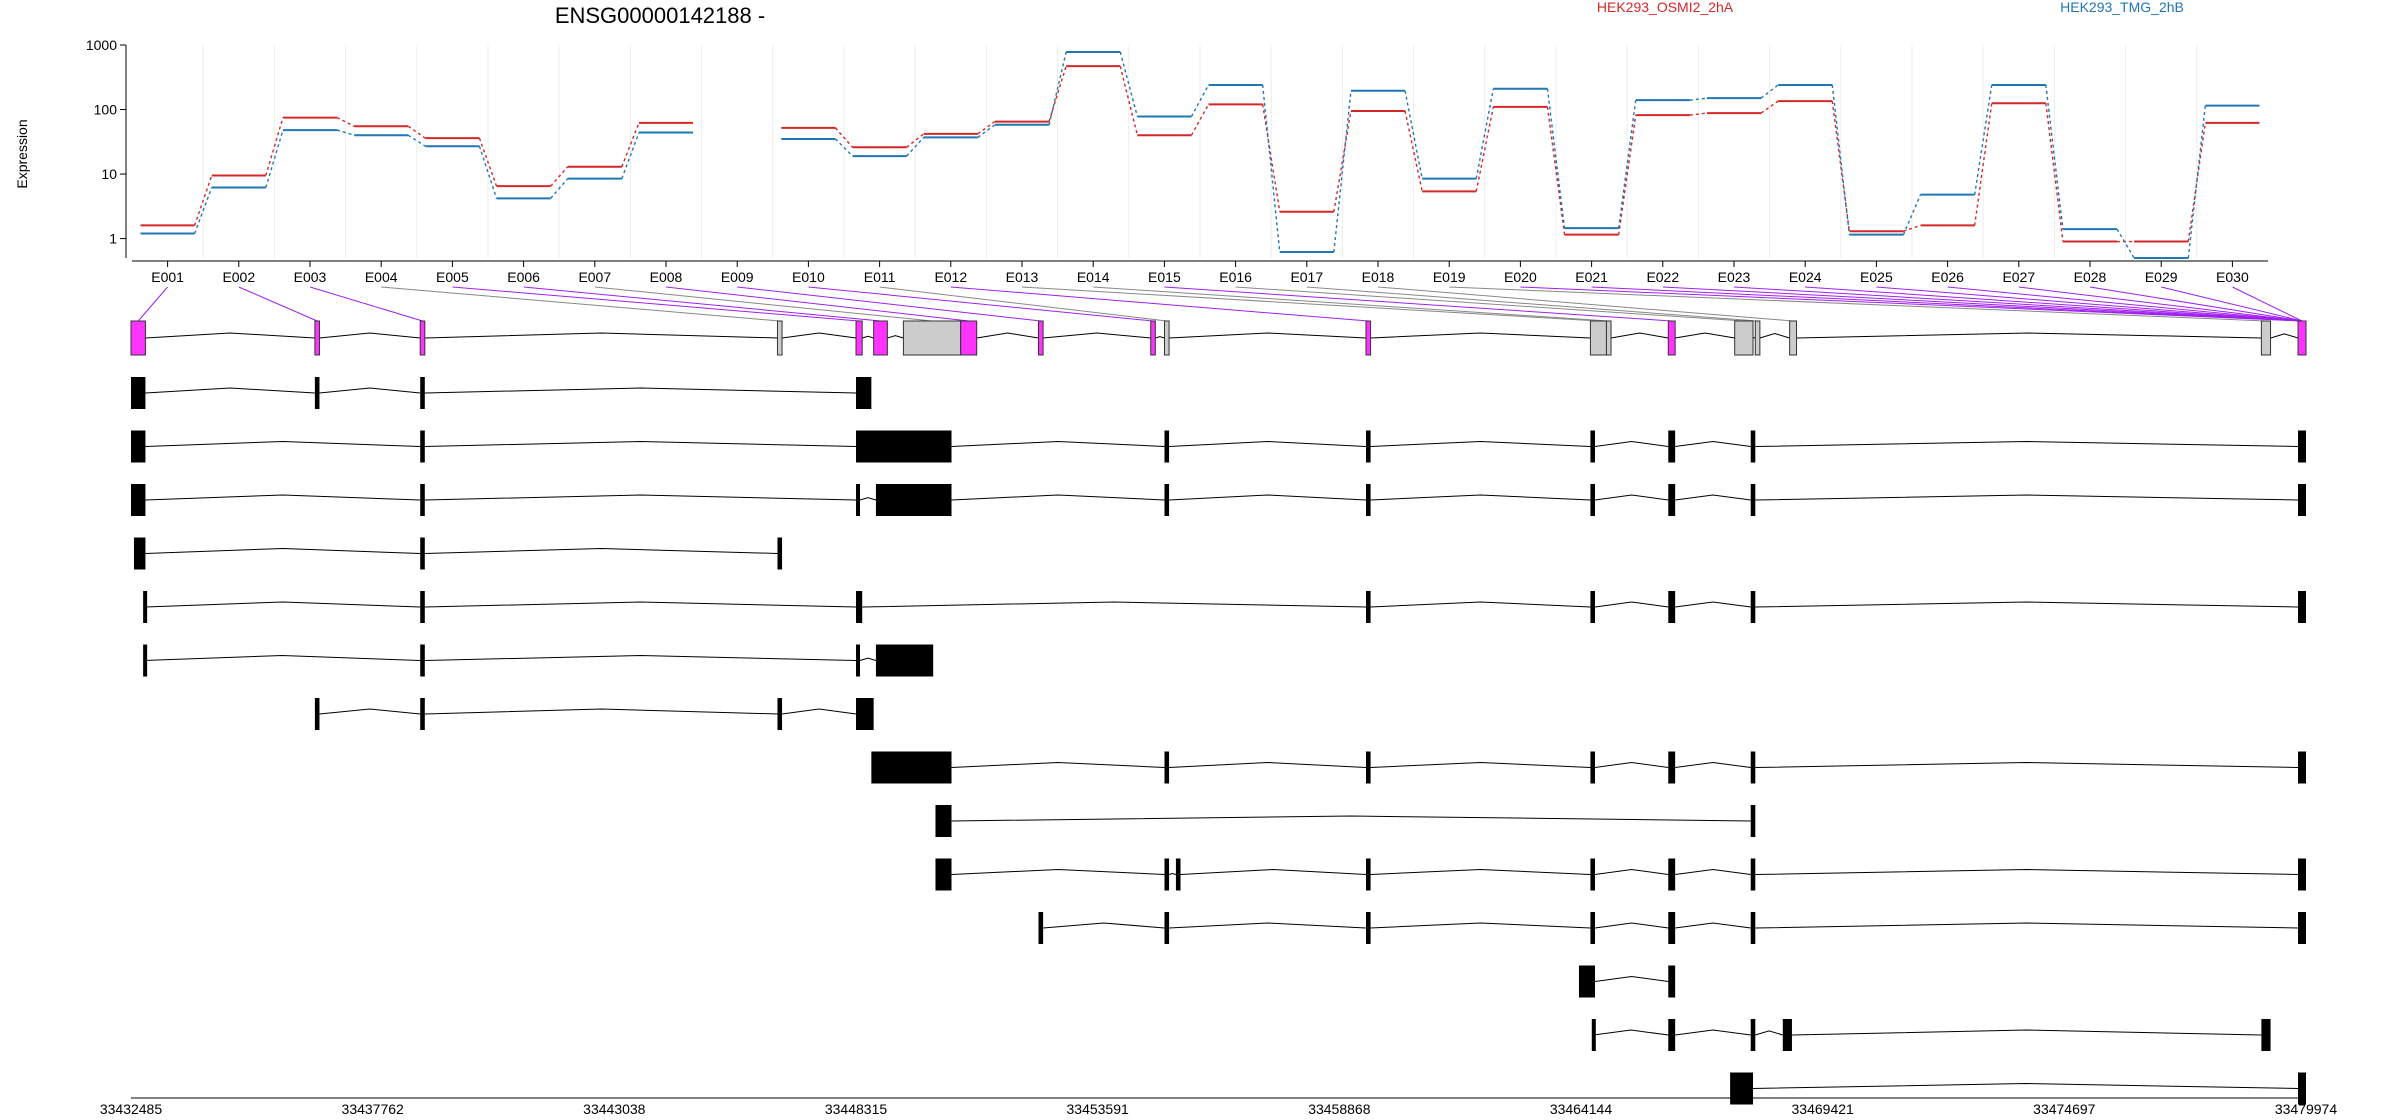  What do you see at coordinates (381, 277) in the screenshot?
I see `x-tick-label: E004` at bounding box center [381, 277].